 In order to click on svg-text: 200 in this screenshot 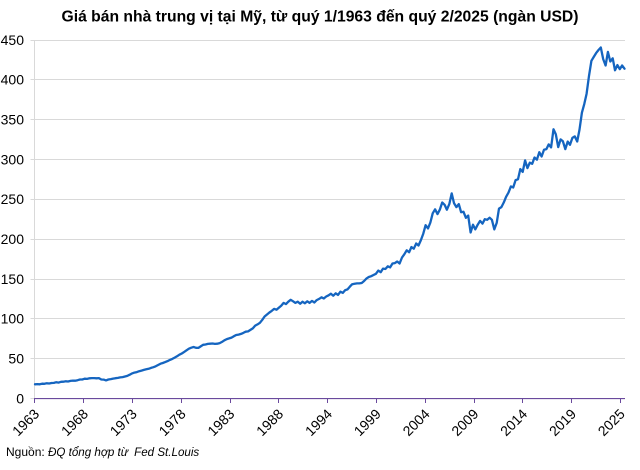, I will do `click(13, 239)`.